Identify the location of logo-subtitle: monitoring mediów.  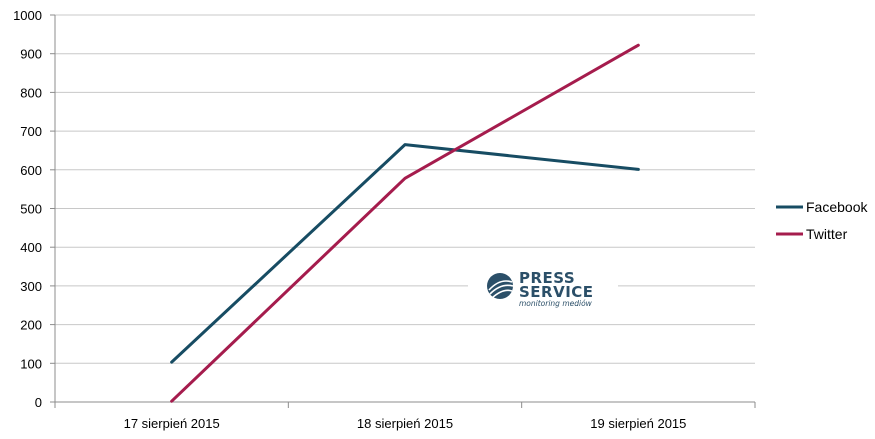
(556, 303).